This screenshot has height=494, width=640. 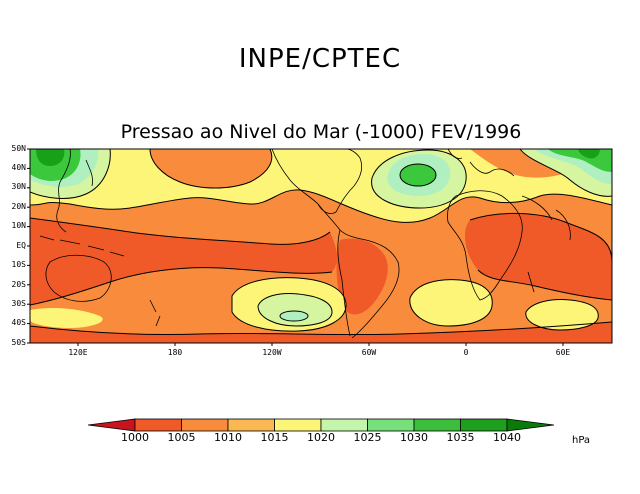 What do you see at coordinates (321, 332) in the screenshot?
I see `field-1005-south` at bounding box center [321, 332].